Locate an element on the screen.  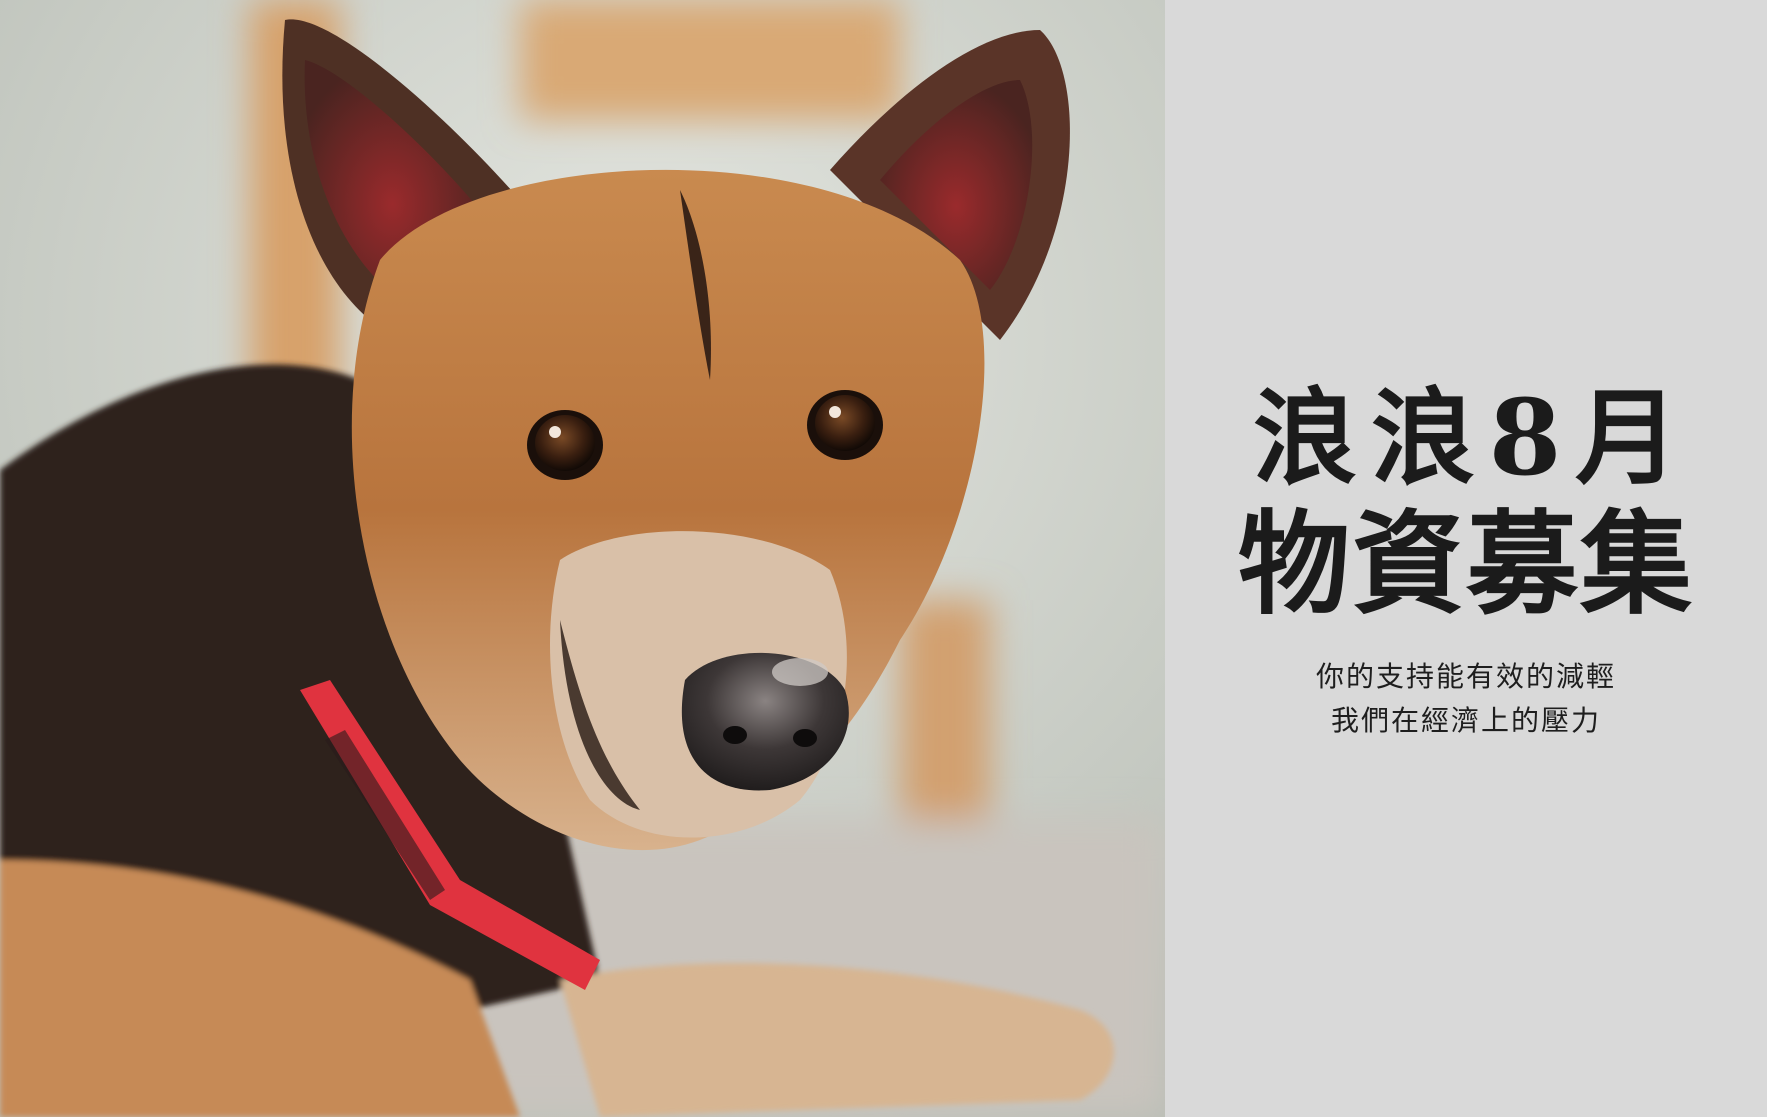
headline-line-2: 物資募集 is located at coordinates (1466, 565).